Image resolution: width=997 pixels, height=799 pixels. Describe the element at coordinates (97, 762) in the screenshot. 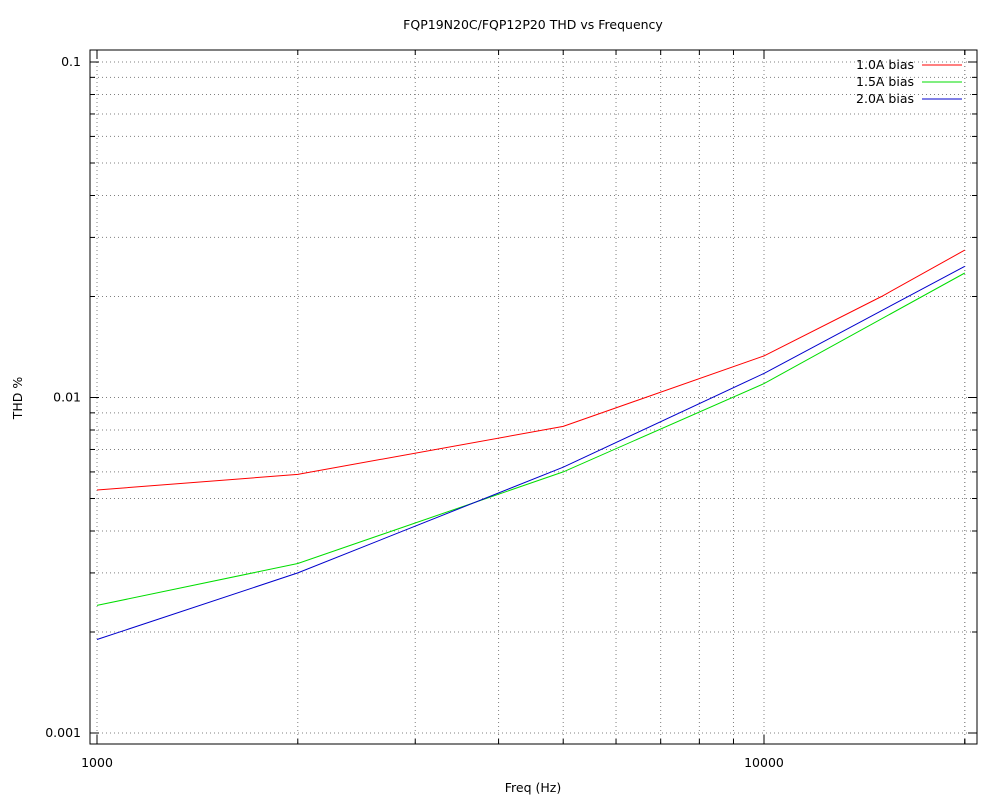

I see `x-tick-label: 1000` at that location.